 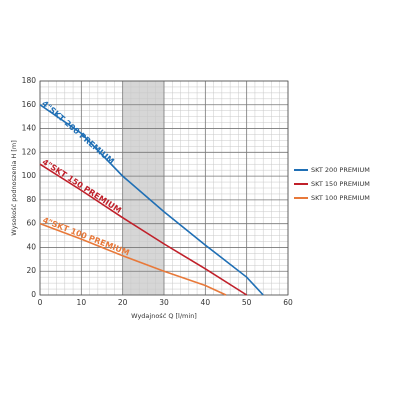 What do you see at coordinates (78, 132) in the screenshot?
I see `curve-label: 4"SKT 200 PREMIUM` at bounding box center [78, 132].